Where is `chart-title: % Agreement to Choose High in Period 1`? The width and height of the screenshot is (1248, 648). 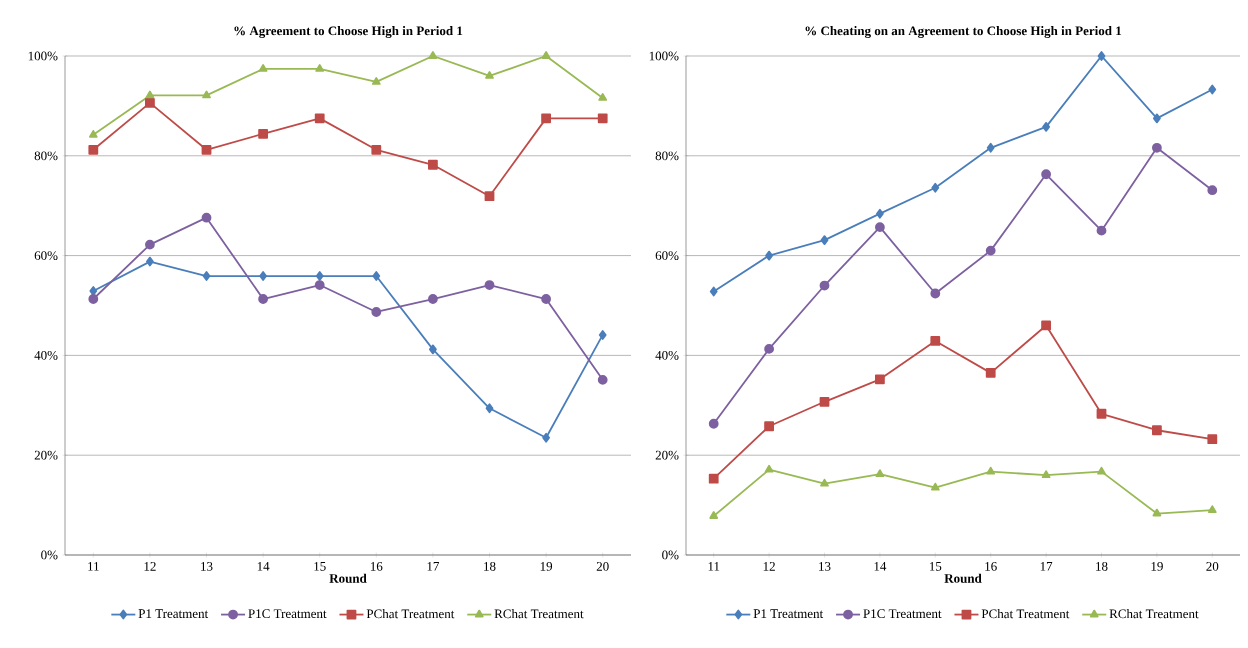 chart-title: % Agreement to Choose High in Period 1 is located at coordinates (348, 32).